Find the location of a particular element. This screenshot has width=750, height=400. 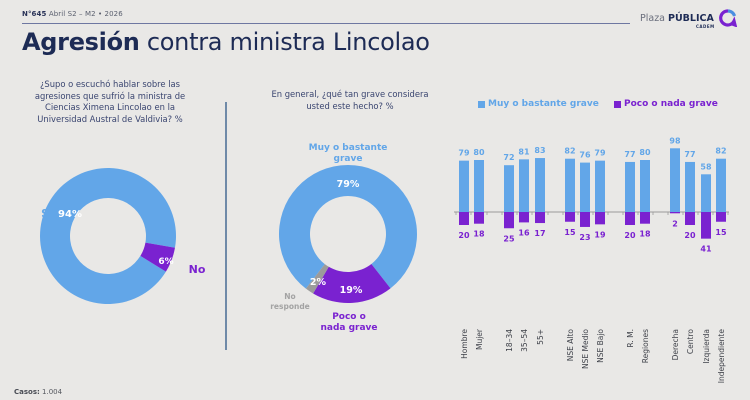

value-label-poco-grave-mujer: 18 is located at coordinates (479, 234).